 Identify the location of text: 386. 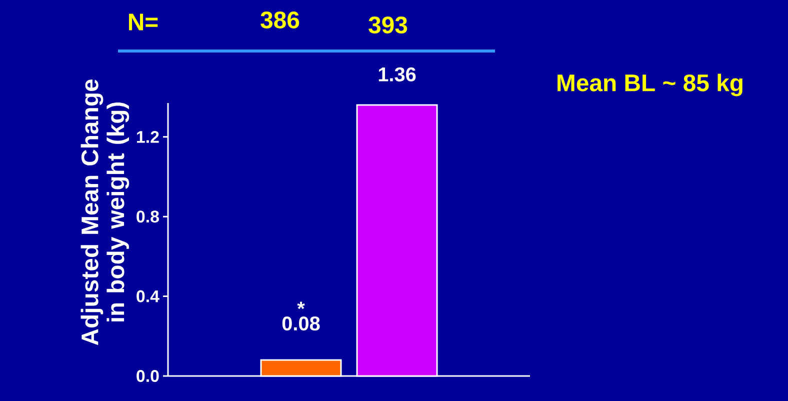
(280, 20).